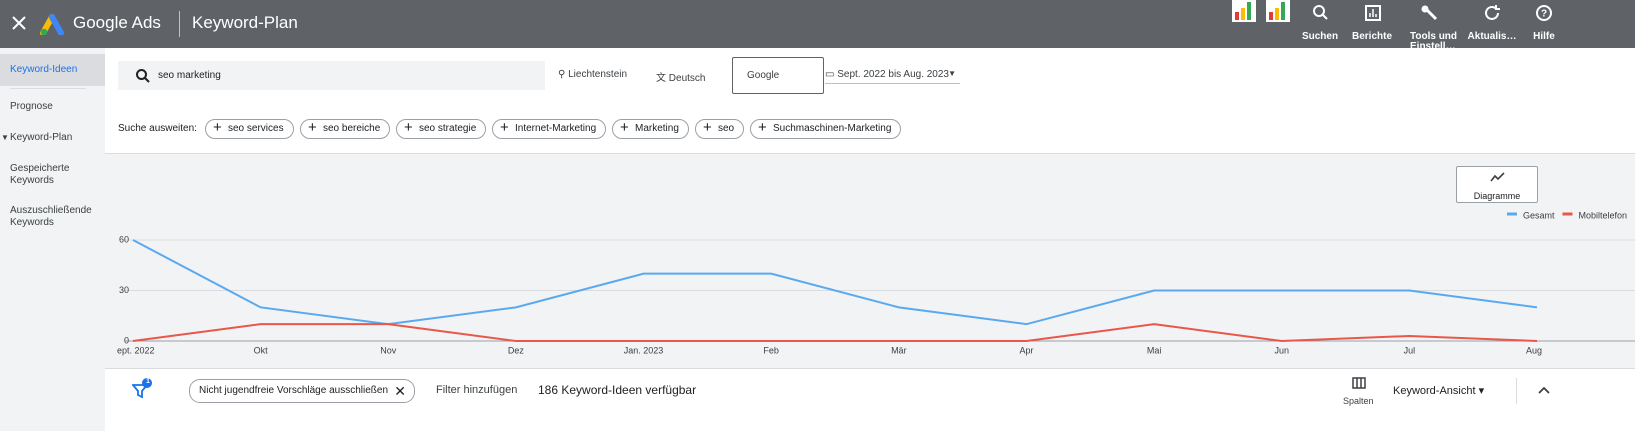  I want to click on series-line, so click(835, 333).